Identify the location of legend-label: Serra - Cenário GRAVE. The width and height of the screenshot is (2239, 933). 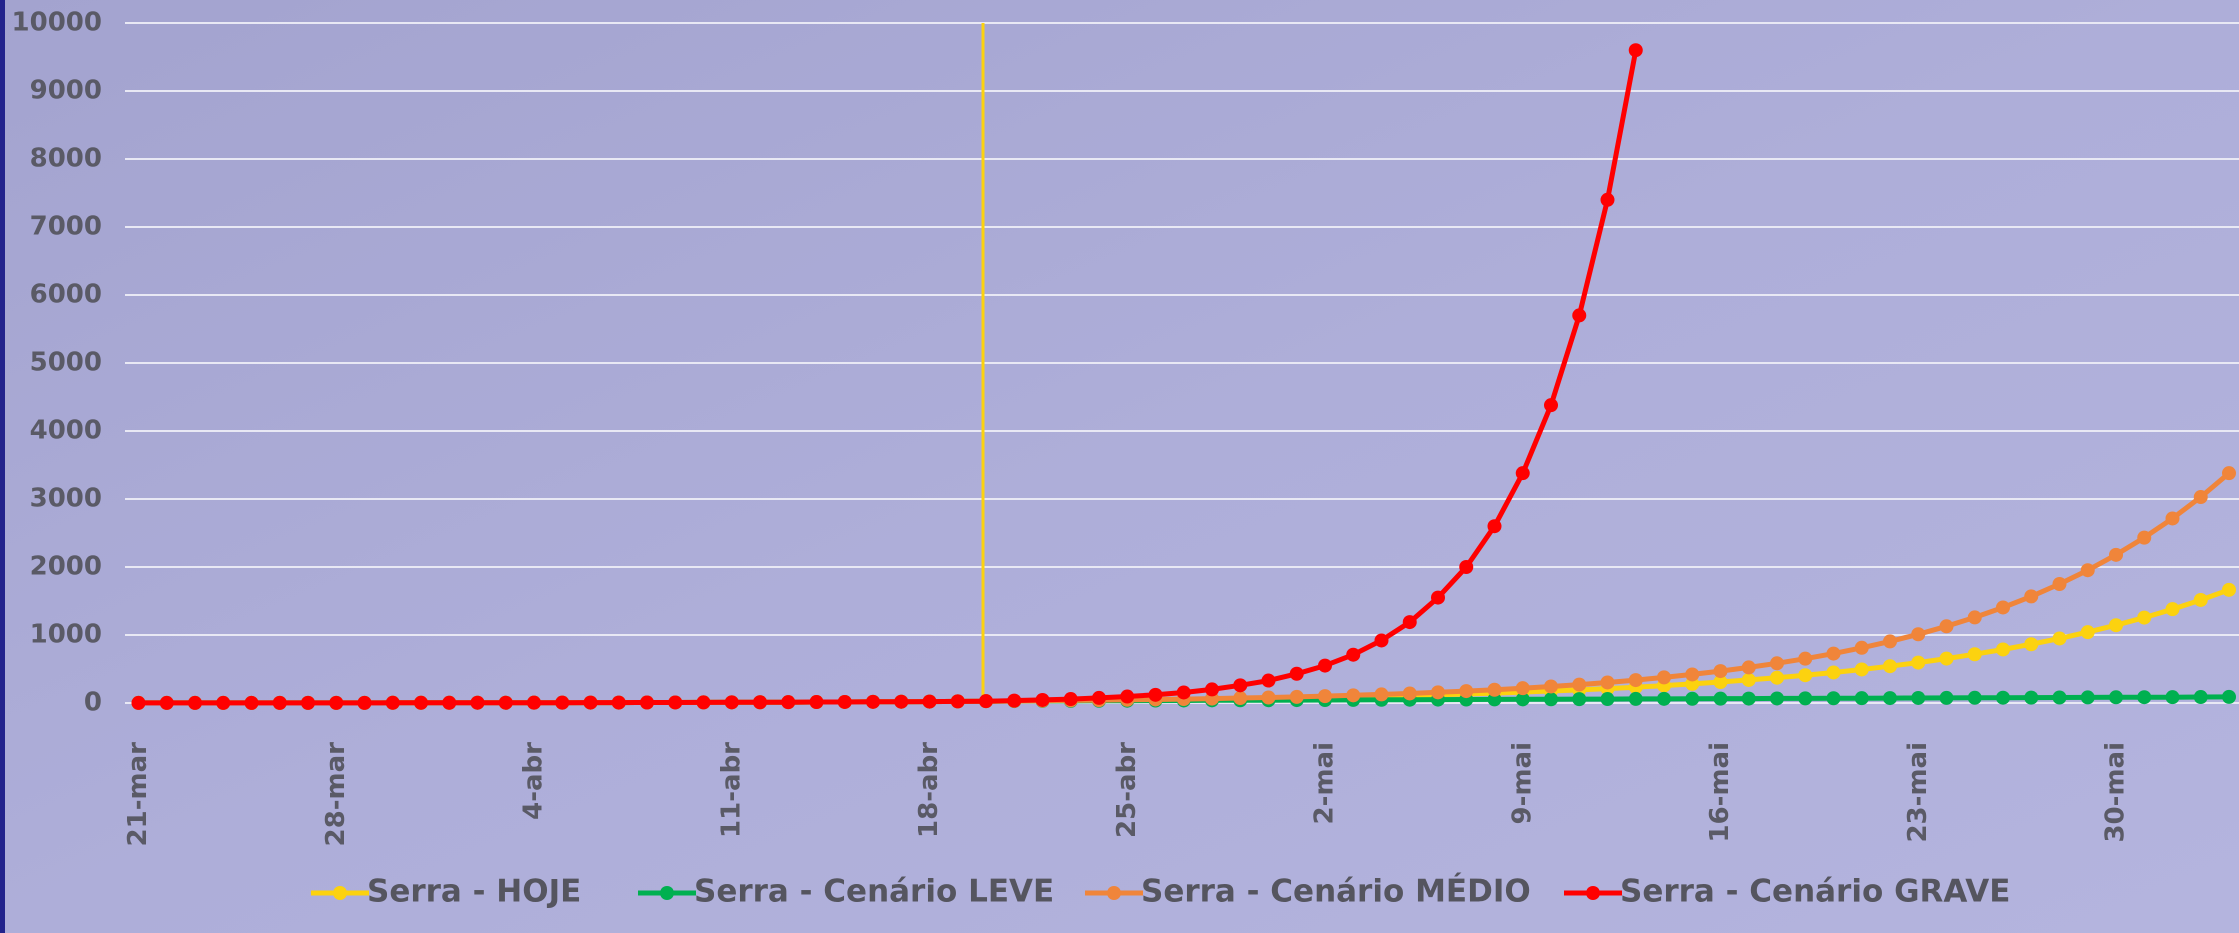
(1815, 892).